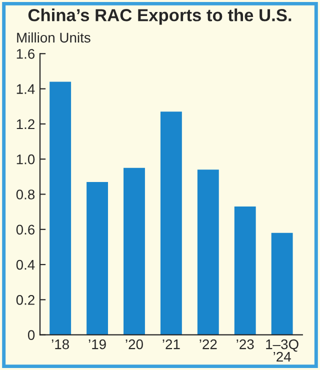 This screenshot has height=370, width=320. Describe the element at coordinates (25, 159) in the screenshot. I see `y-tick-label: 1.0` at that location.